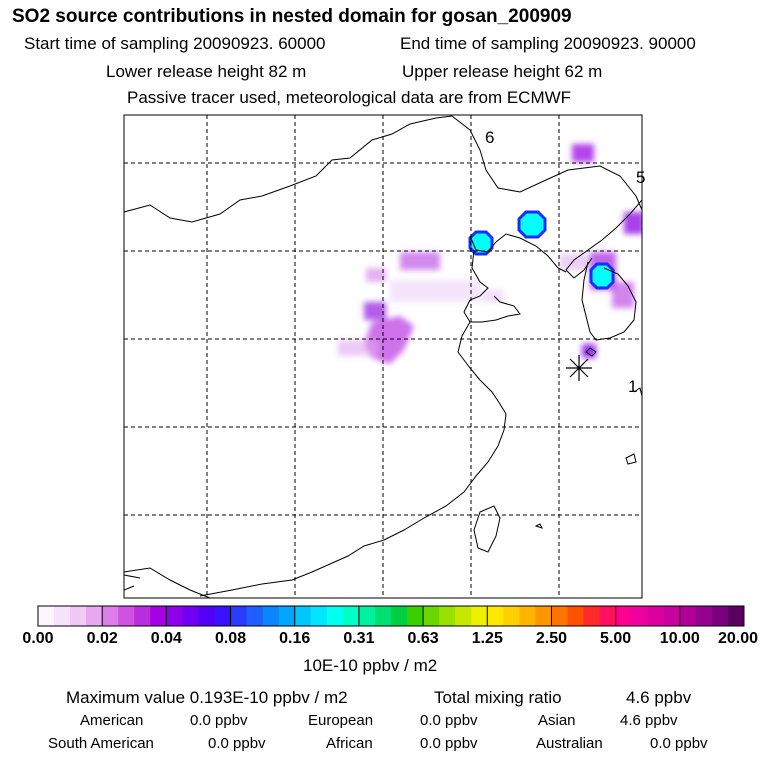  Describe the element at coordinates (102, 638) in the screenshot. I see `colorbar-tick-label: 0.02` at that location.